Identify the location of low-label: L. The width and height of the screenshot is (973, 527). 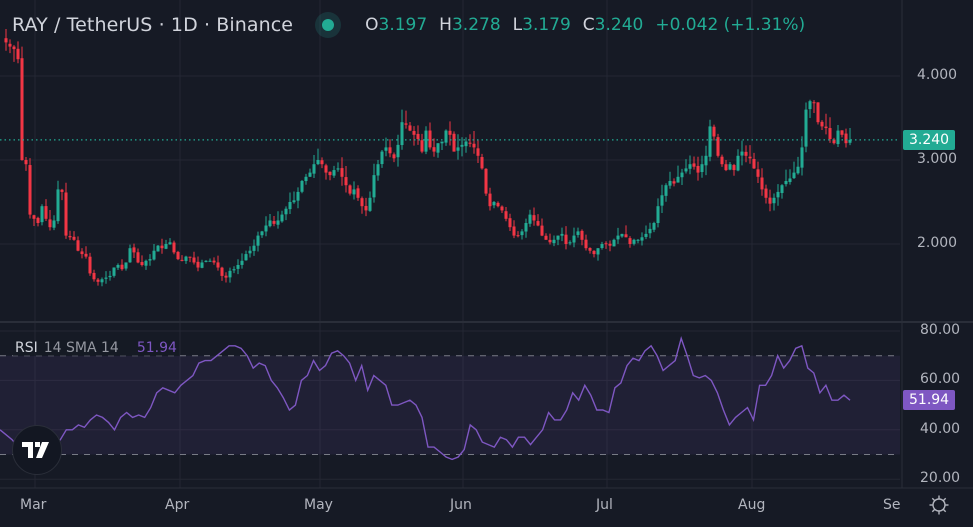
(517, 25).